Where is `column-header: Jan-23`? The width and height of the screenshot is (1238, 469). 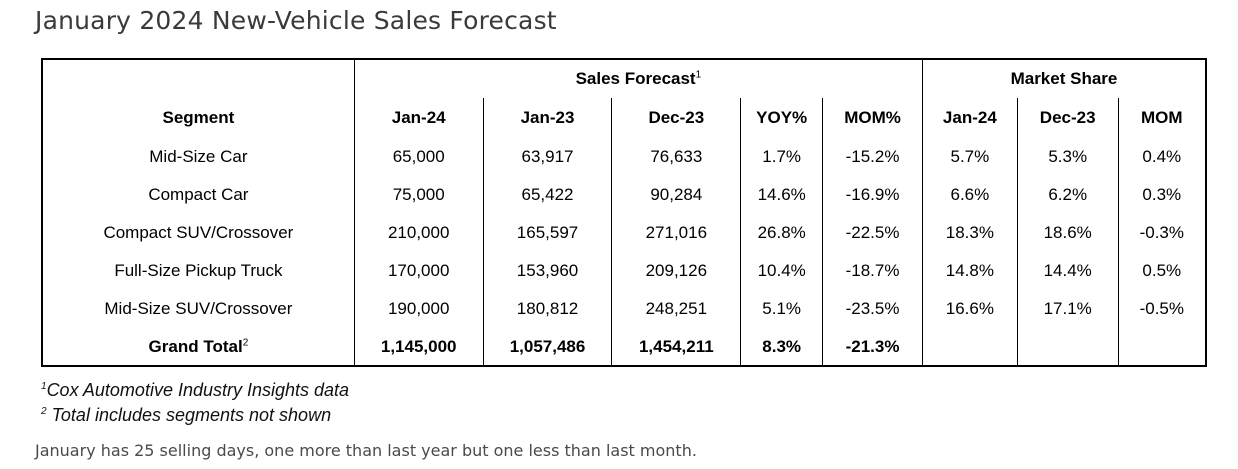
column-header: Jan-23 is located at coordinates (547, 118).